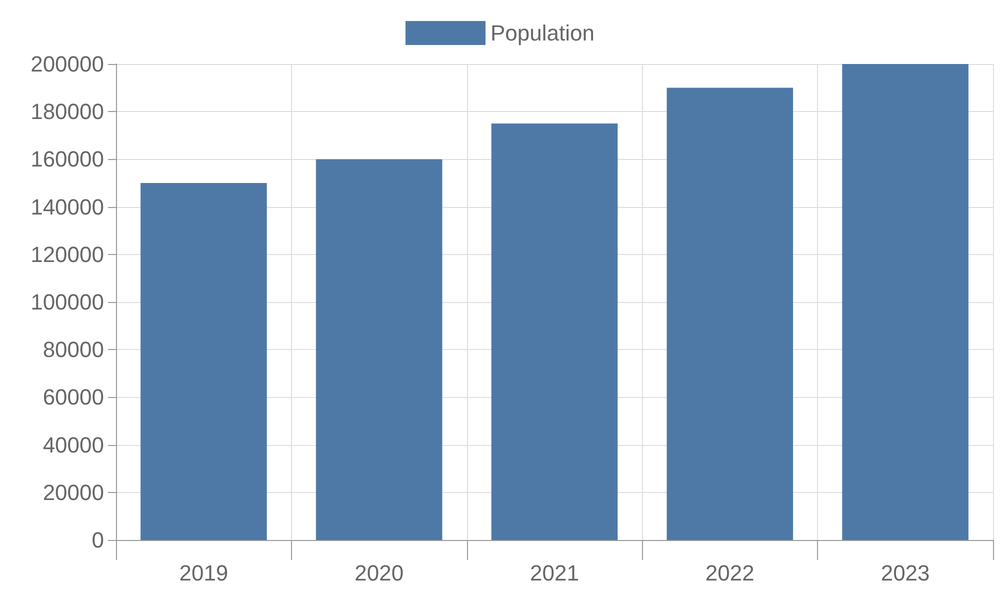  Describe the element at coordinates (67, 302) in the screenshot. I see `y-tick-label: 100000` at that location.